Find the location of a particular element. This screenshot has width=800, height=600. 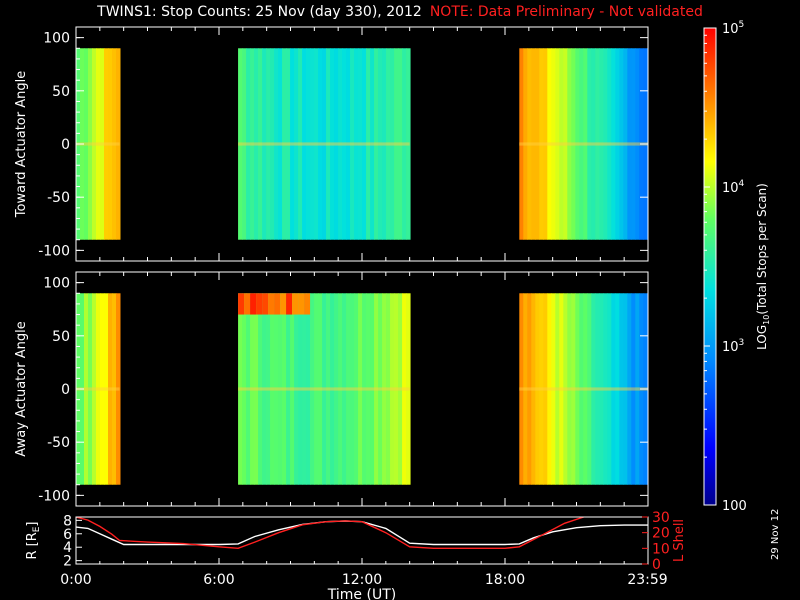

toward-seg1-zero-band is located at coordinates (324, 144).